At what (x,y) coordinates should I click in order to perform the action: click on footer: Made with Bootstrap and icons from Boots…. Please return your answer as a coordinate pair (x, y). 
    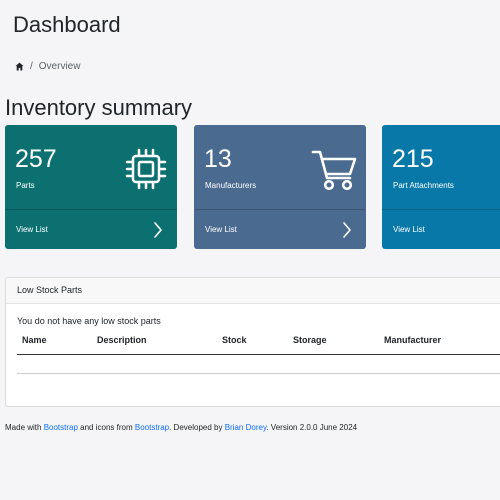
    Looking at the image, I should click on (181, 427).